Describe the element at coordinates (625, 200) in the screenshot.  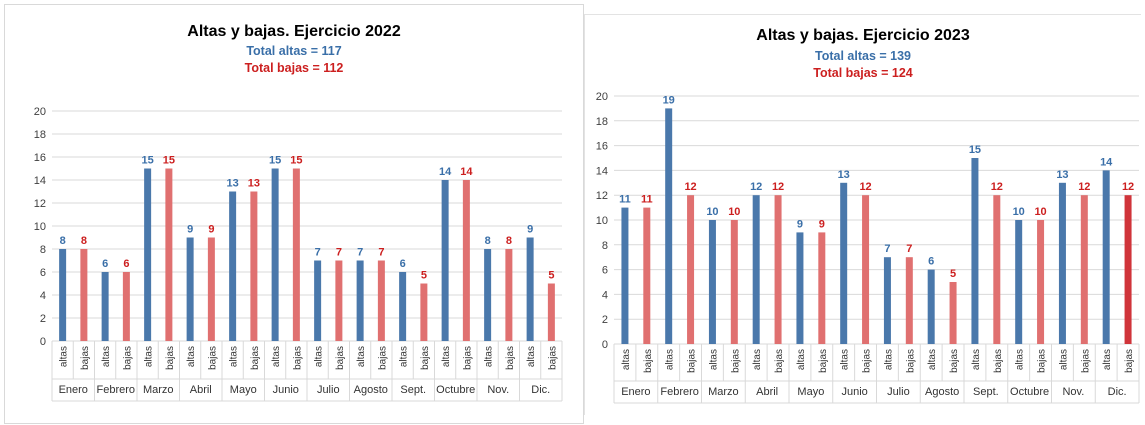
I see `data-label: 11` at that location.